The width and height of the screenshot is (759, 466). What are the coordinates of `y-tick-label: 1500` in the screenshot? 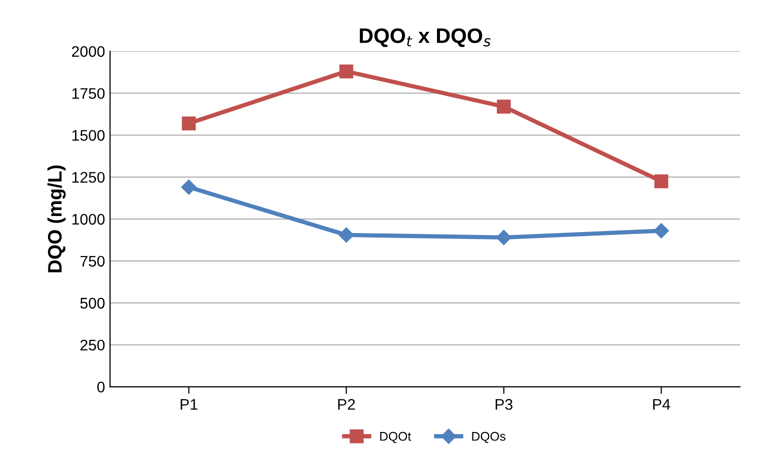 It's located at (88, 135).